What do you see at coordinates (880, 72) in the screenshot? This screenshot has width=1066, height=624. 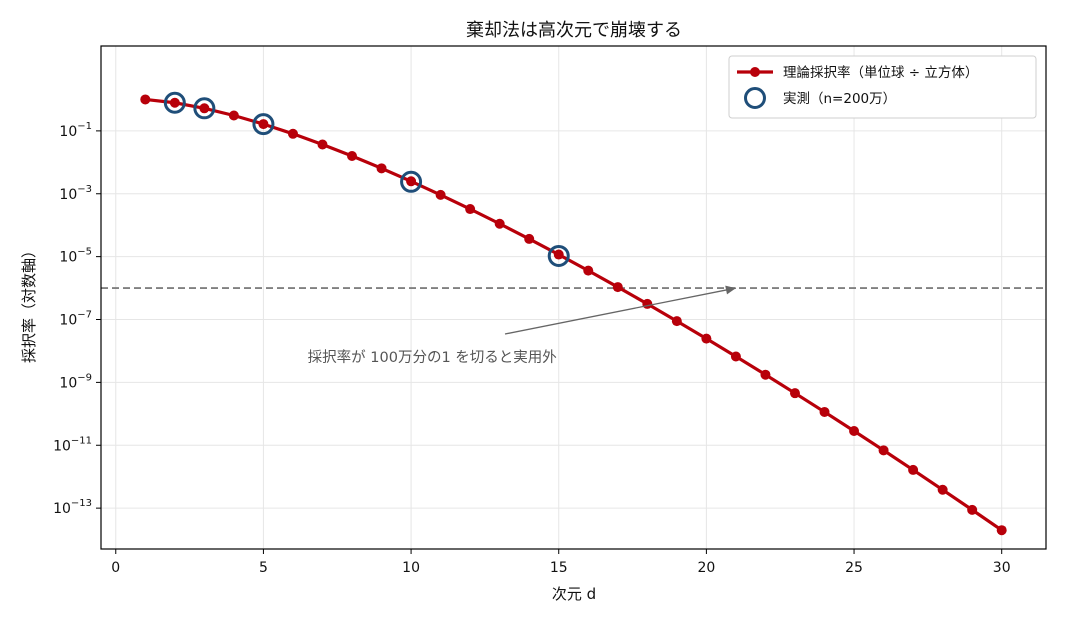 I see `legend-theory-label: 理論採択率（単位球 ÷ 立方体）` at bounding box center [880, 72].